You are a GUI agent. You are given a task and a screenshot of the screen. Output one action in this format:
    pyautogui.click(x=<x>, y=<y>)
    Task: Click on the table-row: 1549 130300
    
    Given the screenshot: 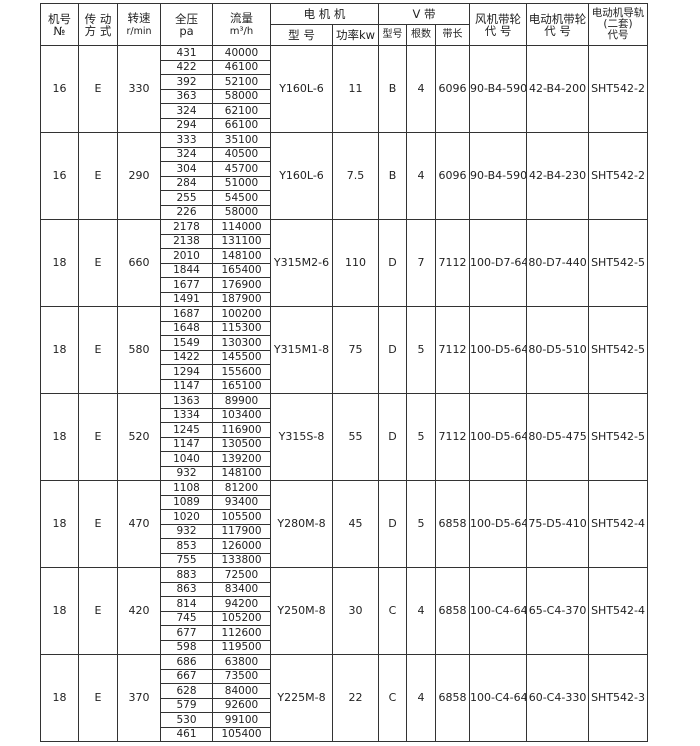 What is the action you would take?
    pyautogui.click(x=344, y=343)
    